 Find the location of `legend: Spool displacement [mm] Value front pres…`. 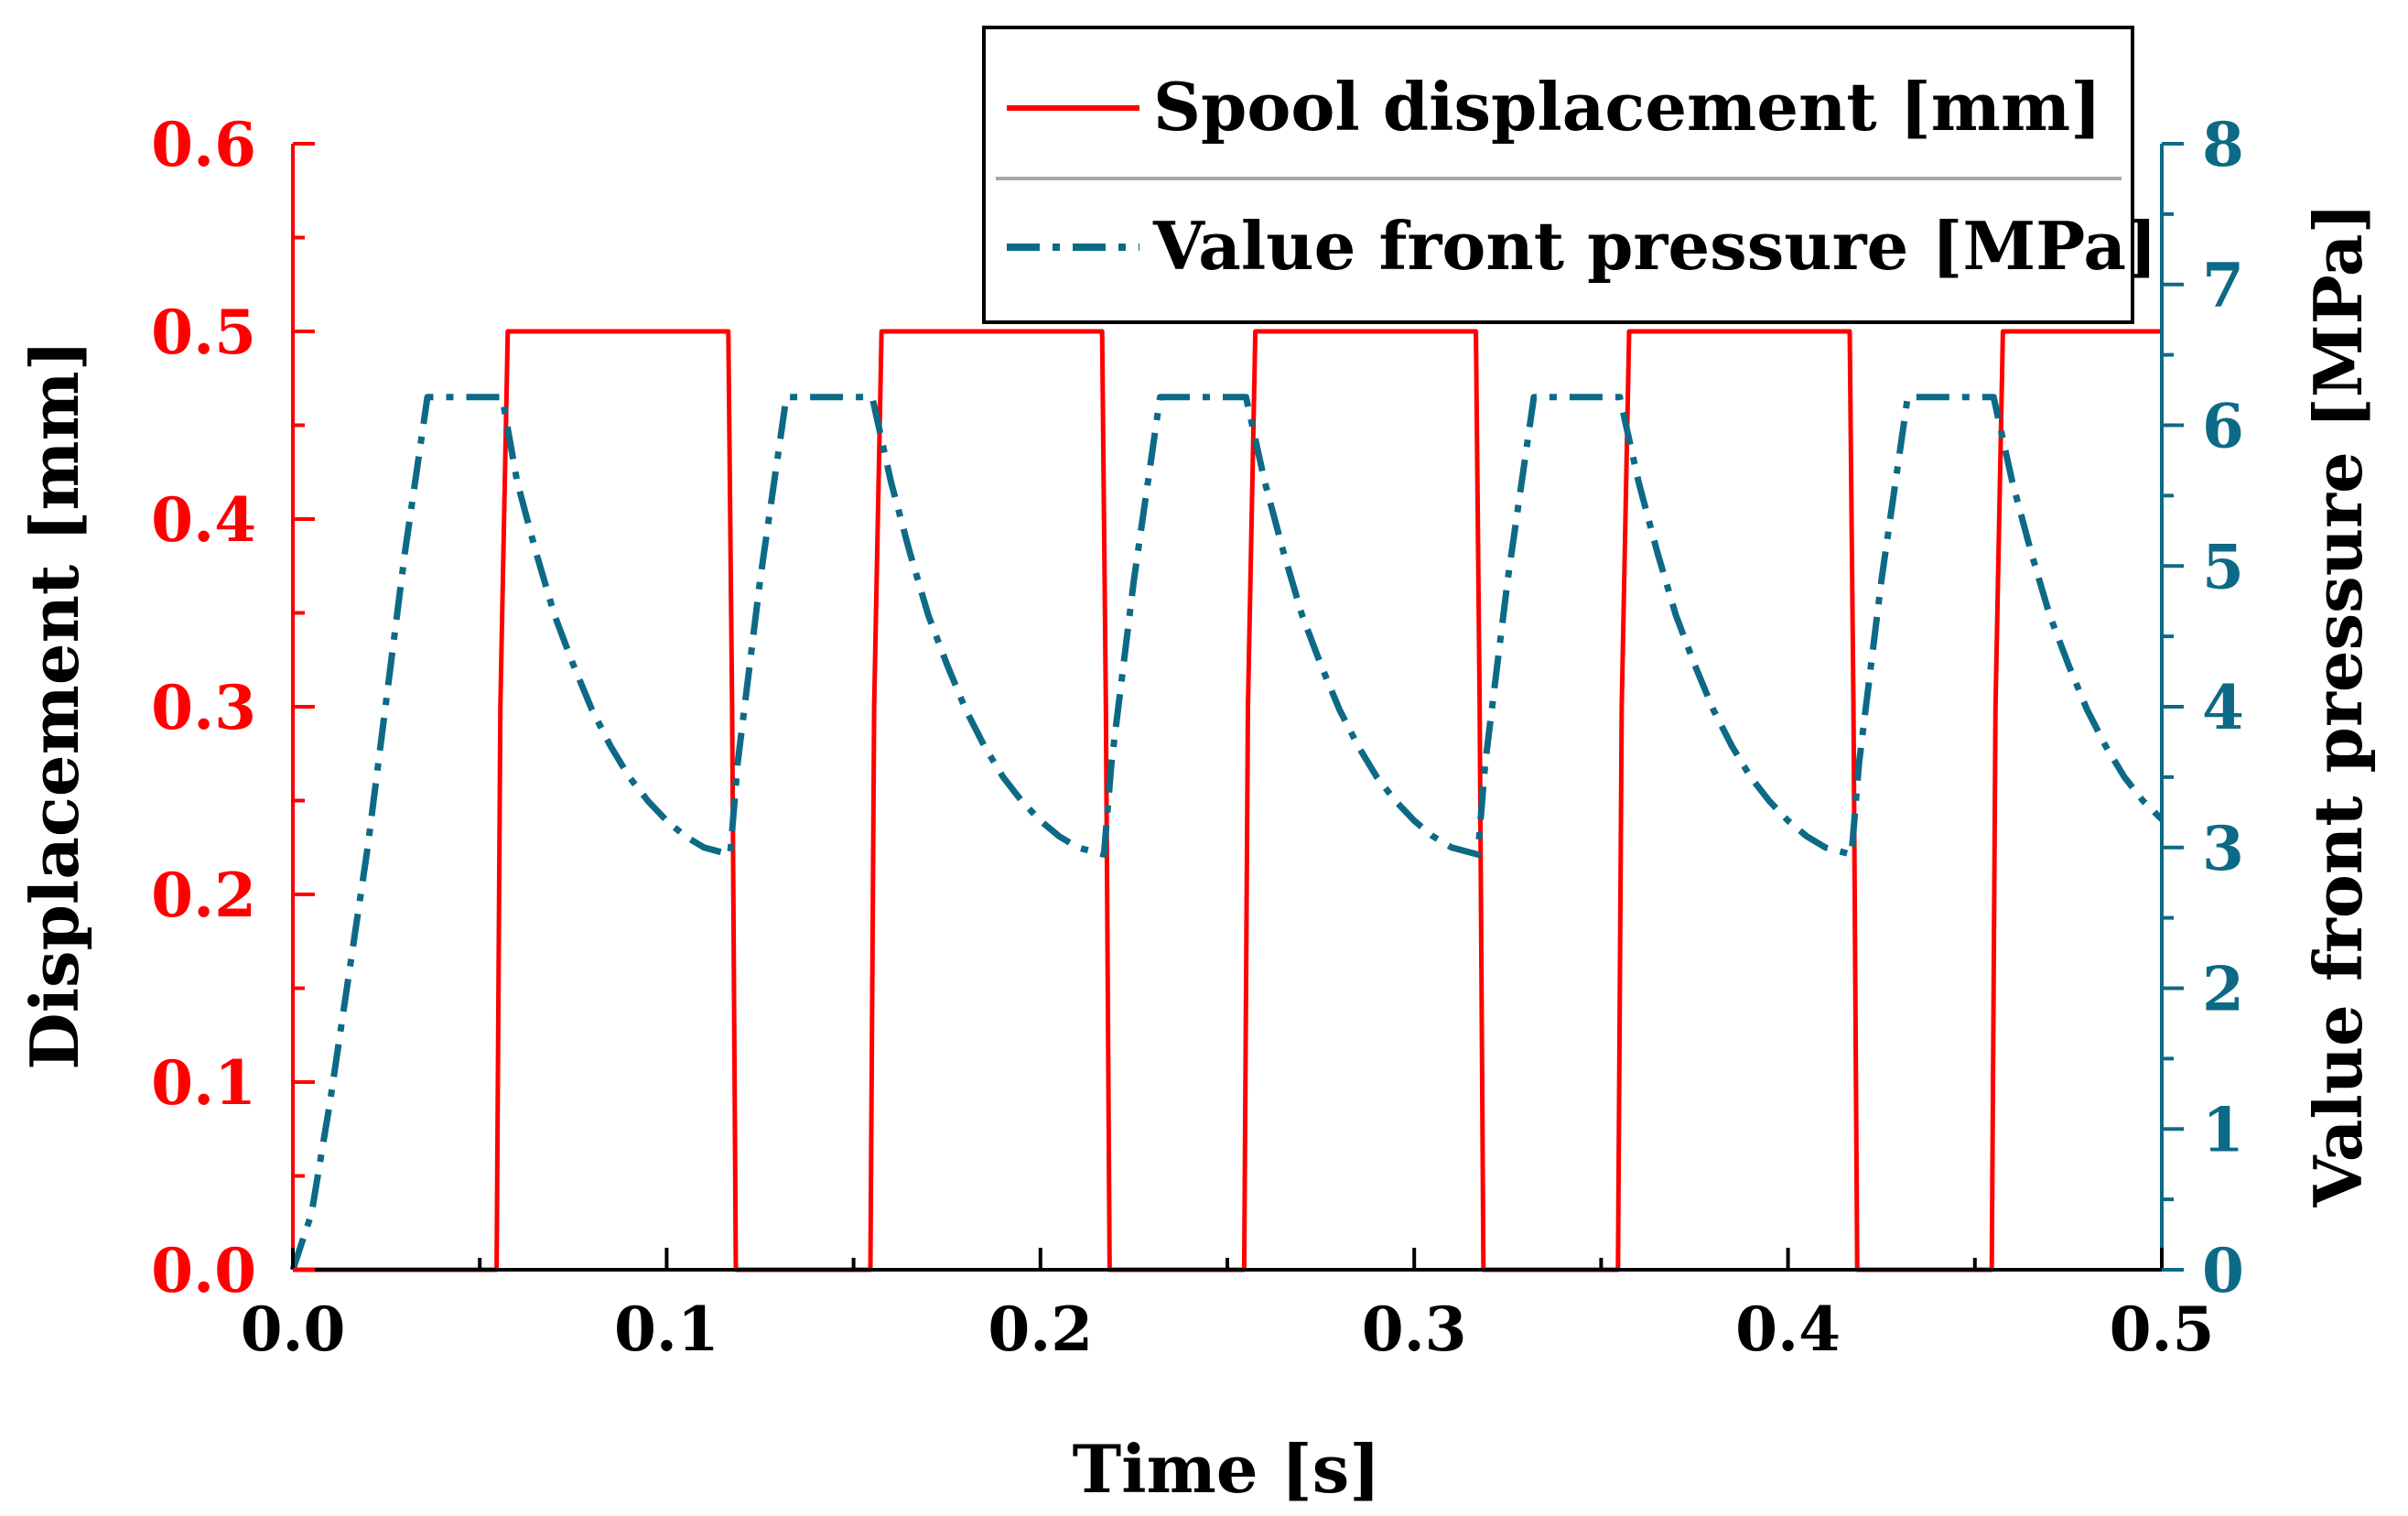

legend: Spool displacement [mm] Value front pres… is located at coordinates (1570, 175).